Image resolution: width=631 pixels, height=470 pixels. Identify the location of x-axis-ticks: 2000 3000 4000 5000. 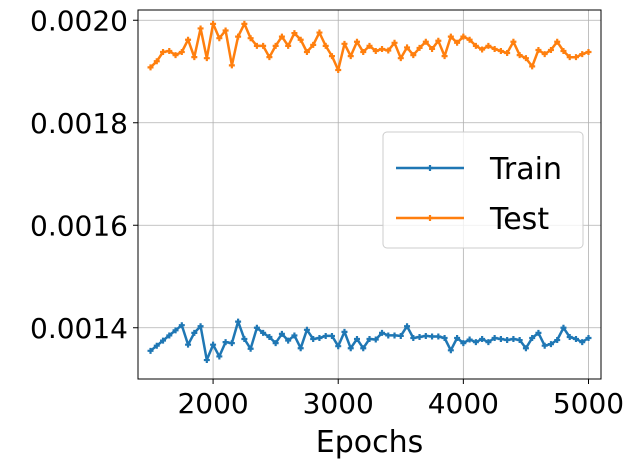
(400, 399).